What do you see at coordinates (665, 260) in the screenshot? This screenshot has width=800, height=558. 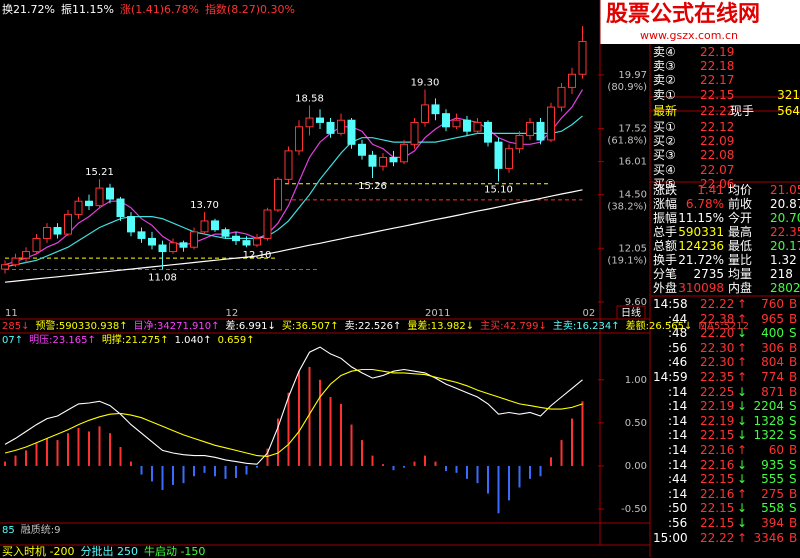 I see `stat-label: 换手` at bounding box center [665, 260].